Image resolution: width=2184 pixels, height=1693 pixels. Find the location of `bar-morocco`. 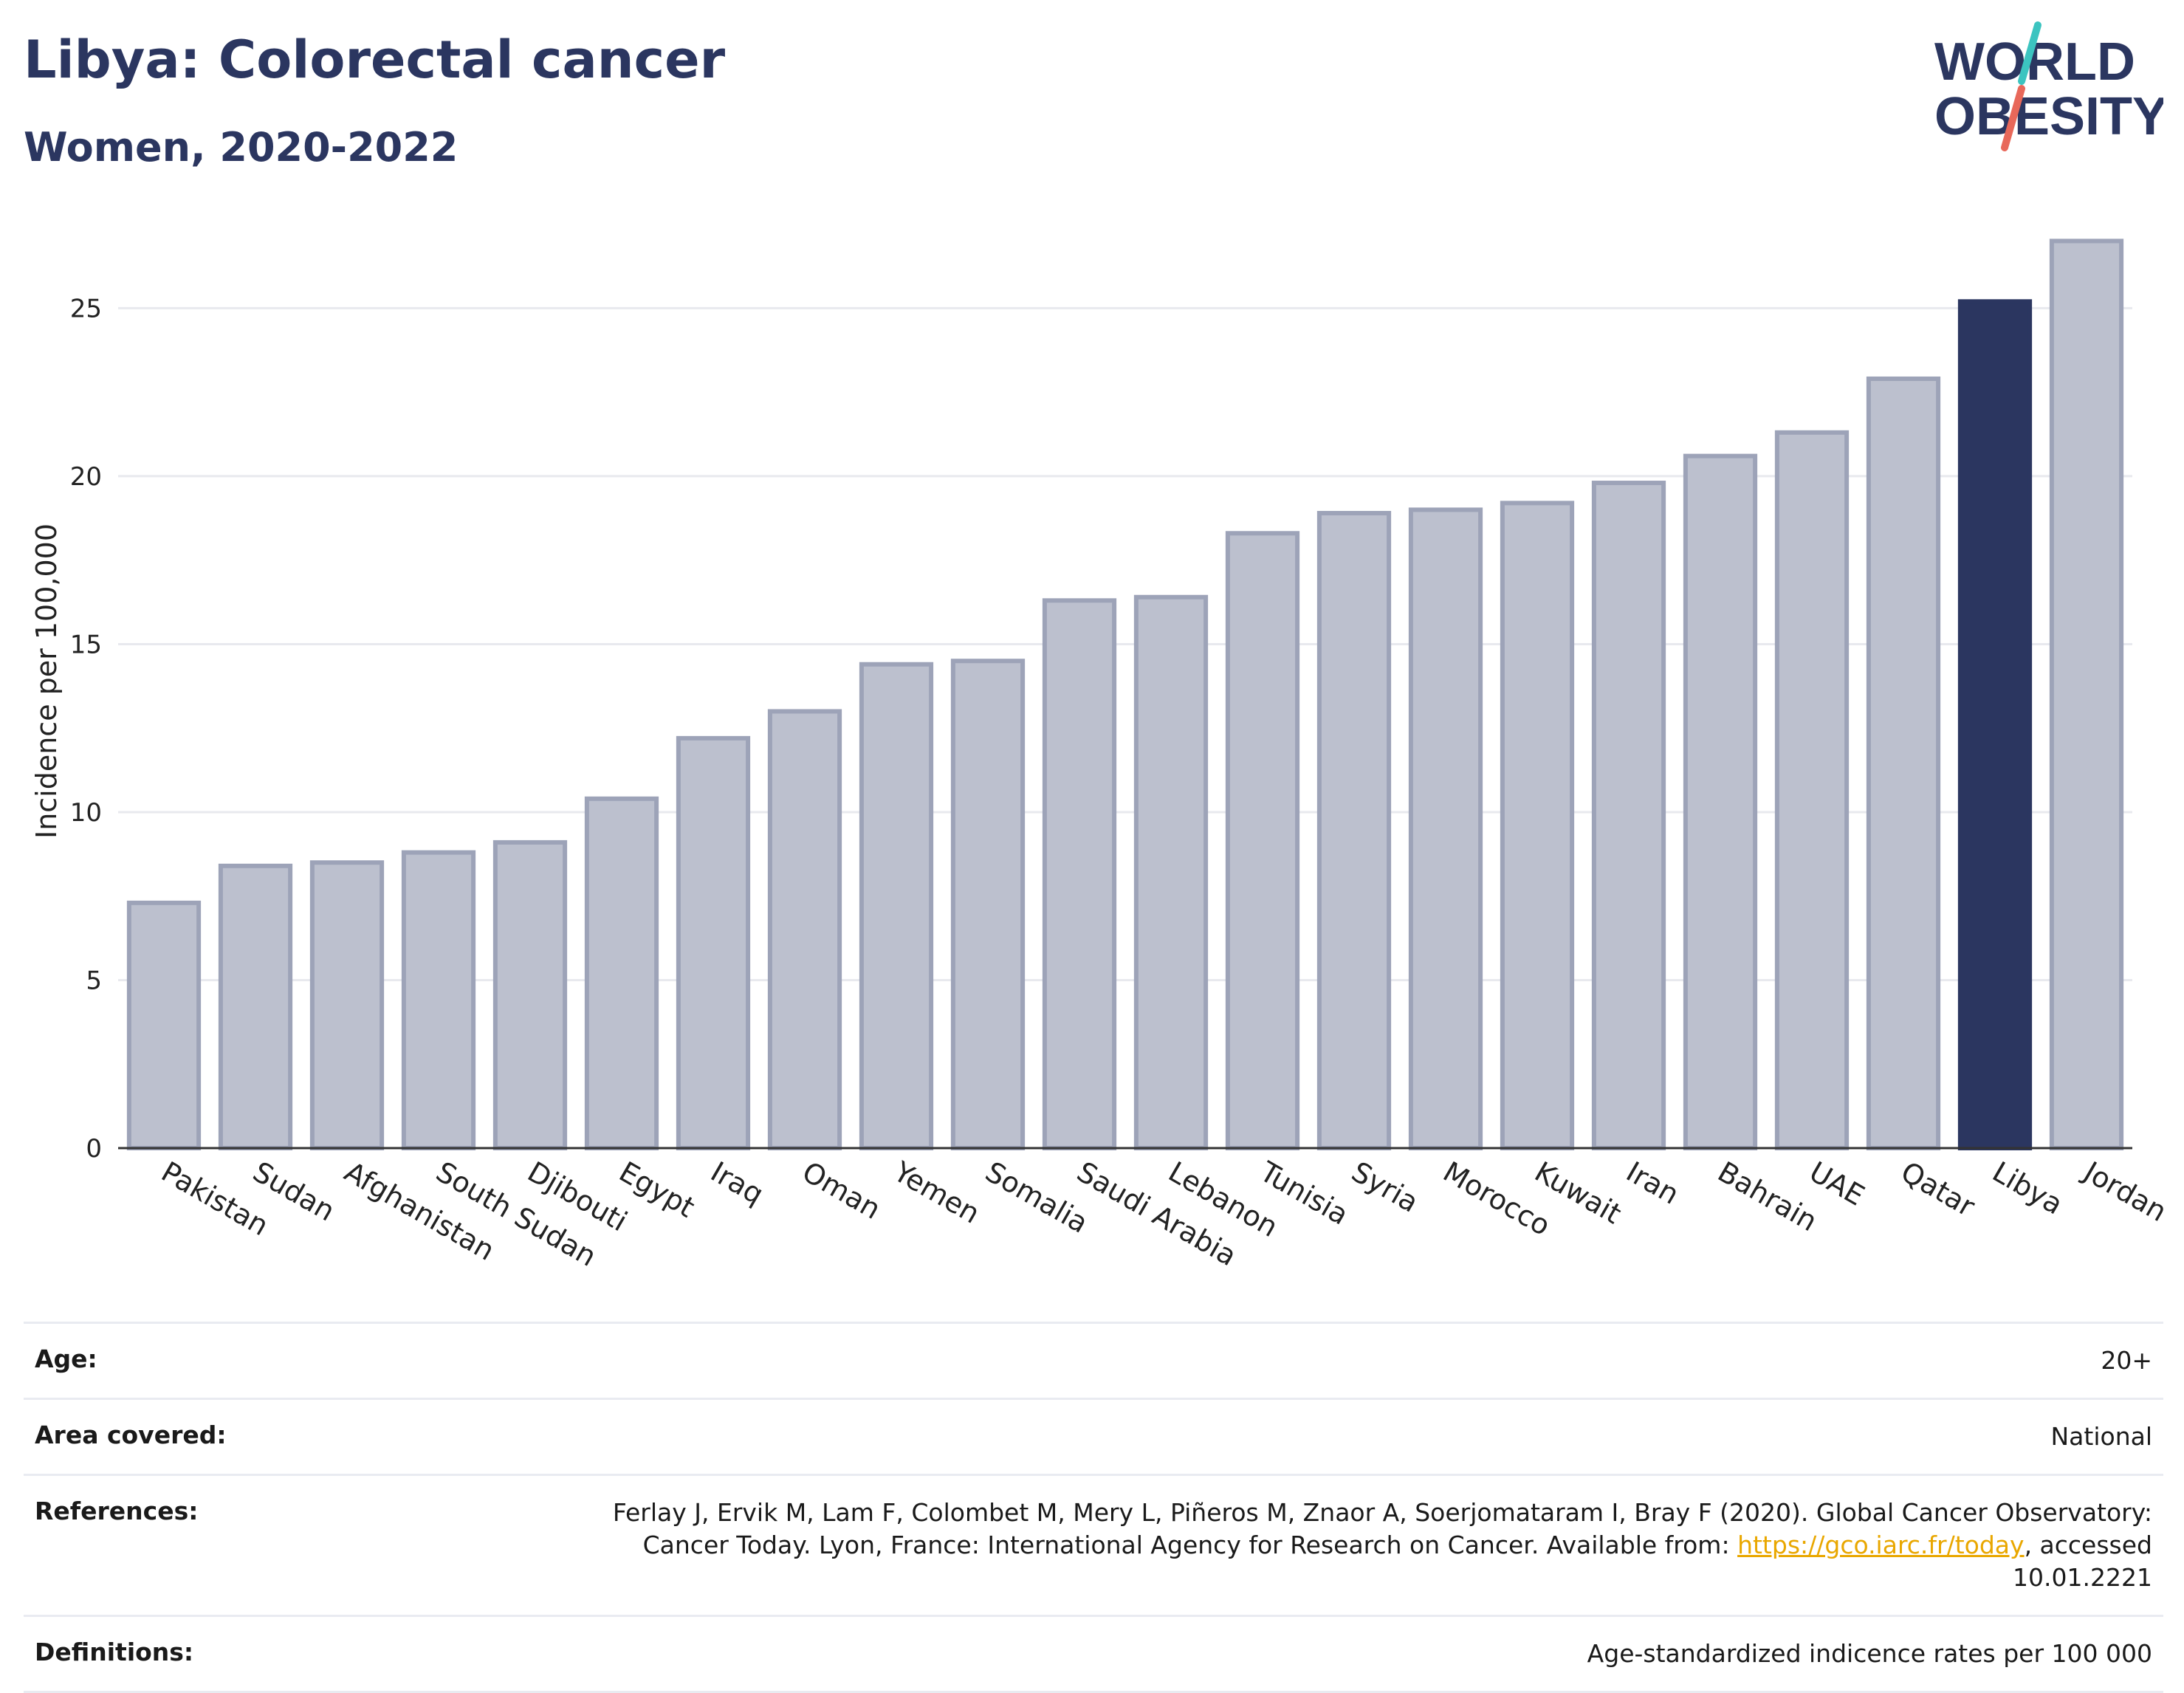

bar-morocco is located at coordinates (1446, 828).